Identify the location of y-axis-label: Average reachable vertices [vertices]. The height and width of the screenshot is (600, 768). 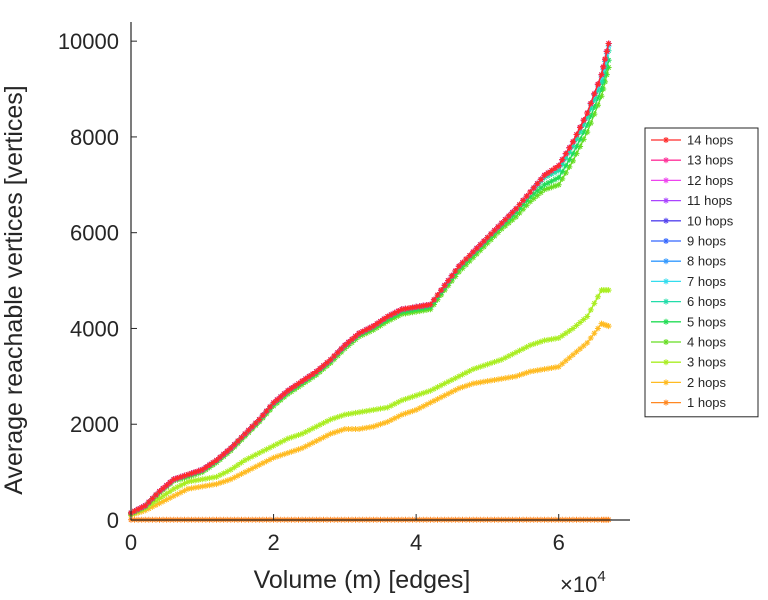
(14, 289).